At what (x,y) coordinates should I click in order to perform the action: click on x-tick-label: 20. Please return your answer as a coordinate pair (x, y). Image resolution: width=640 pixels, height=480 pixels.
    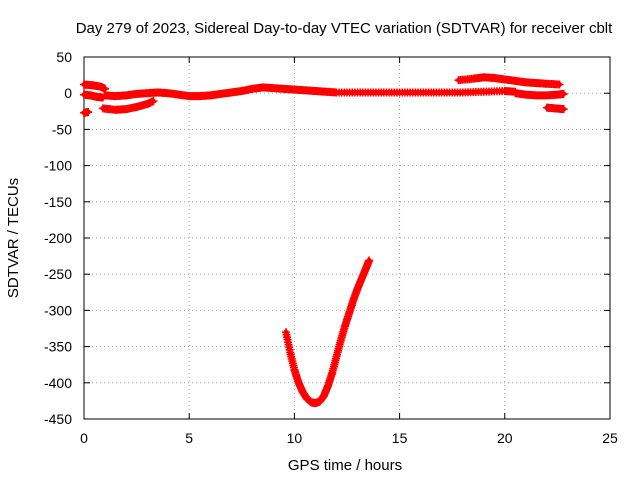
    Looking at the image, I should click on (505, 438).